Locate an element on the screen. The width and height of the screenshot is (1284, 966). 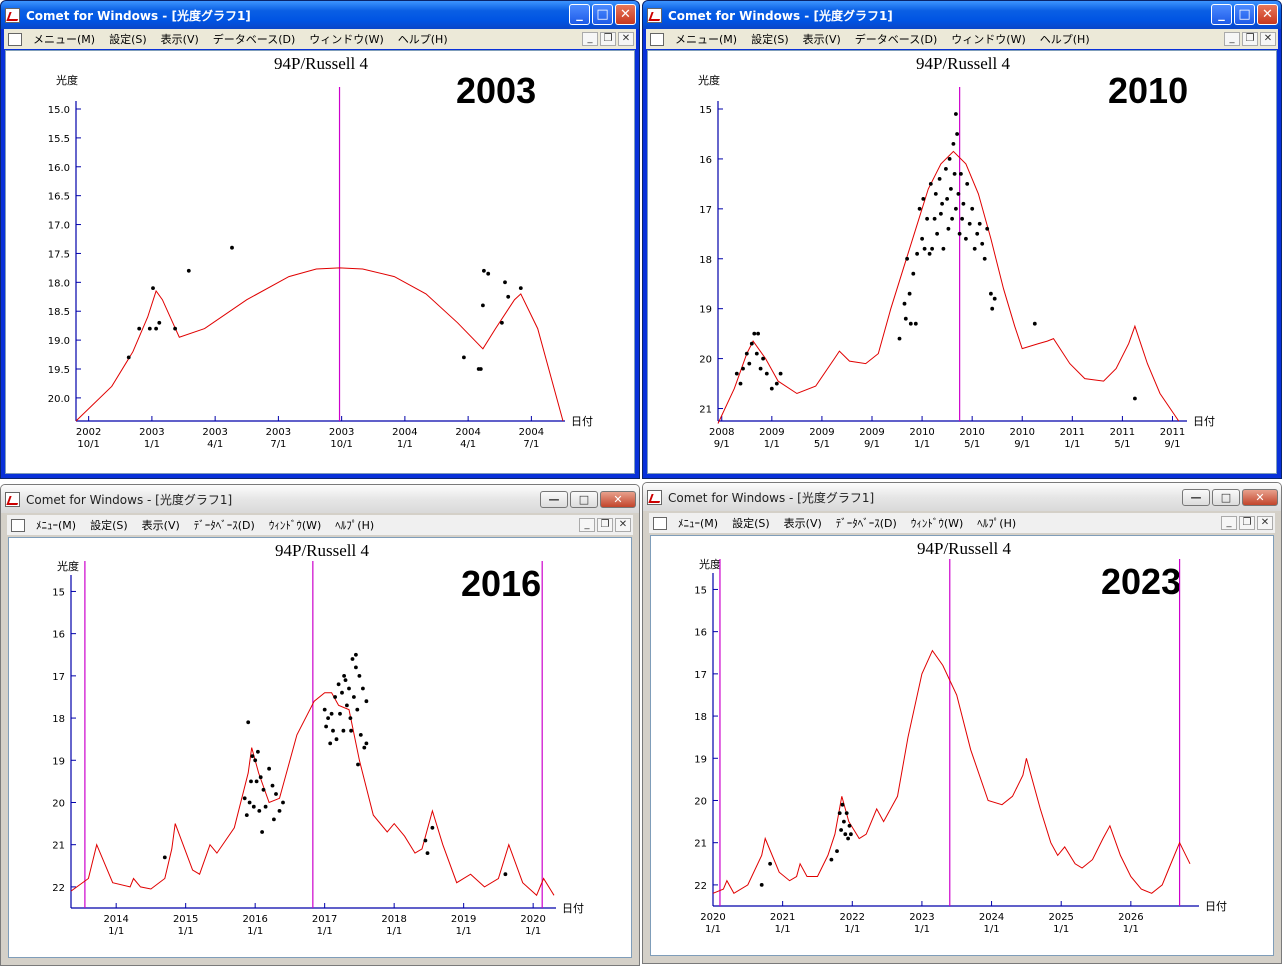
x-tick-year: 2018 is located at coordinates (393, 919).